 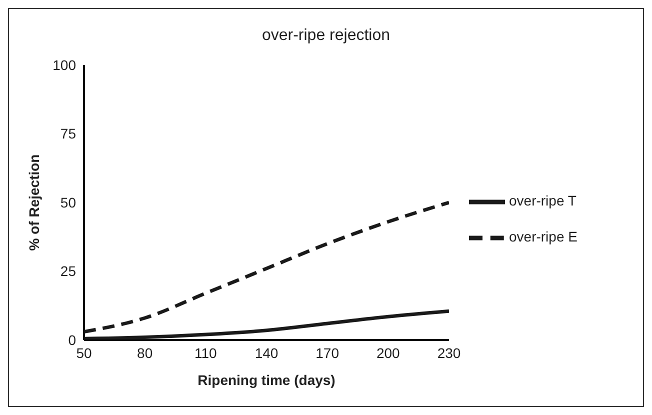 I want to click on chart-title: over-ripe rejection, so click(x=326, y=36).